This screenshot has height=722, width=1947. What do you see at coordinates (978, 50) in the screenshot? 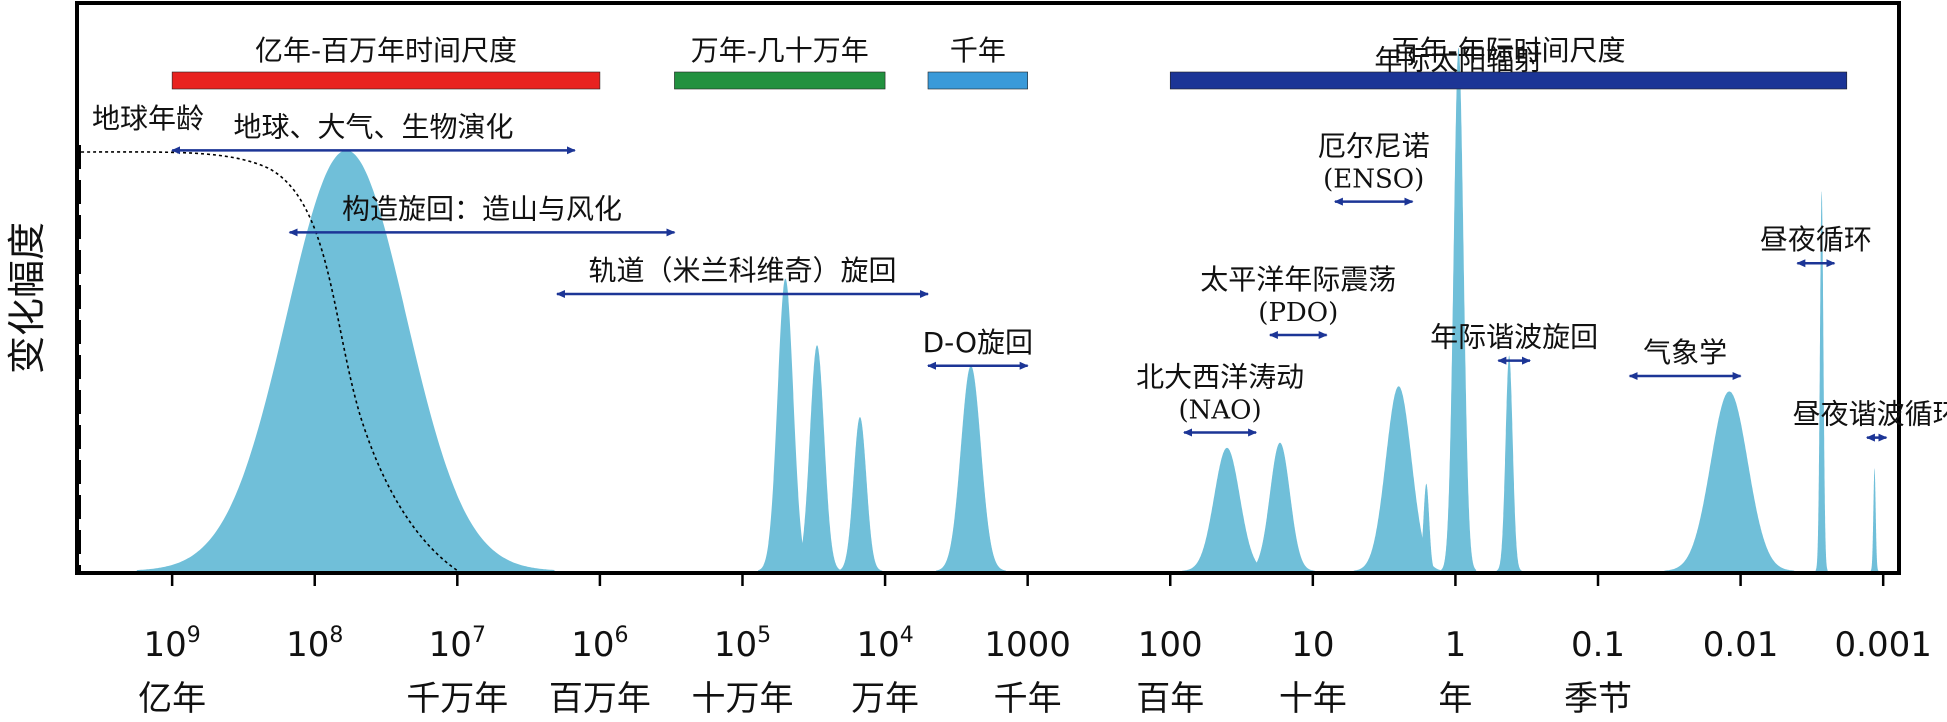
I see `scale-bar-label-3: 千年` at bounding box center [978, 50].